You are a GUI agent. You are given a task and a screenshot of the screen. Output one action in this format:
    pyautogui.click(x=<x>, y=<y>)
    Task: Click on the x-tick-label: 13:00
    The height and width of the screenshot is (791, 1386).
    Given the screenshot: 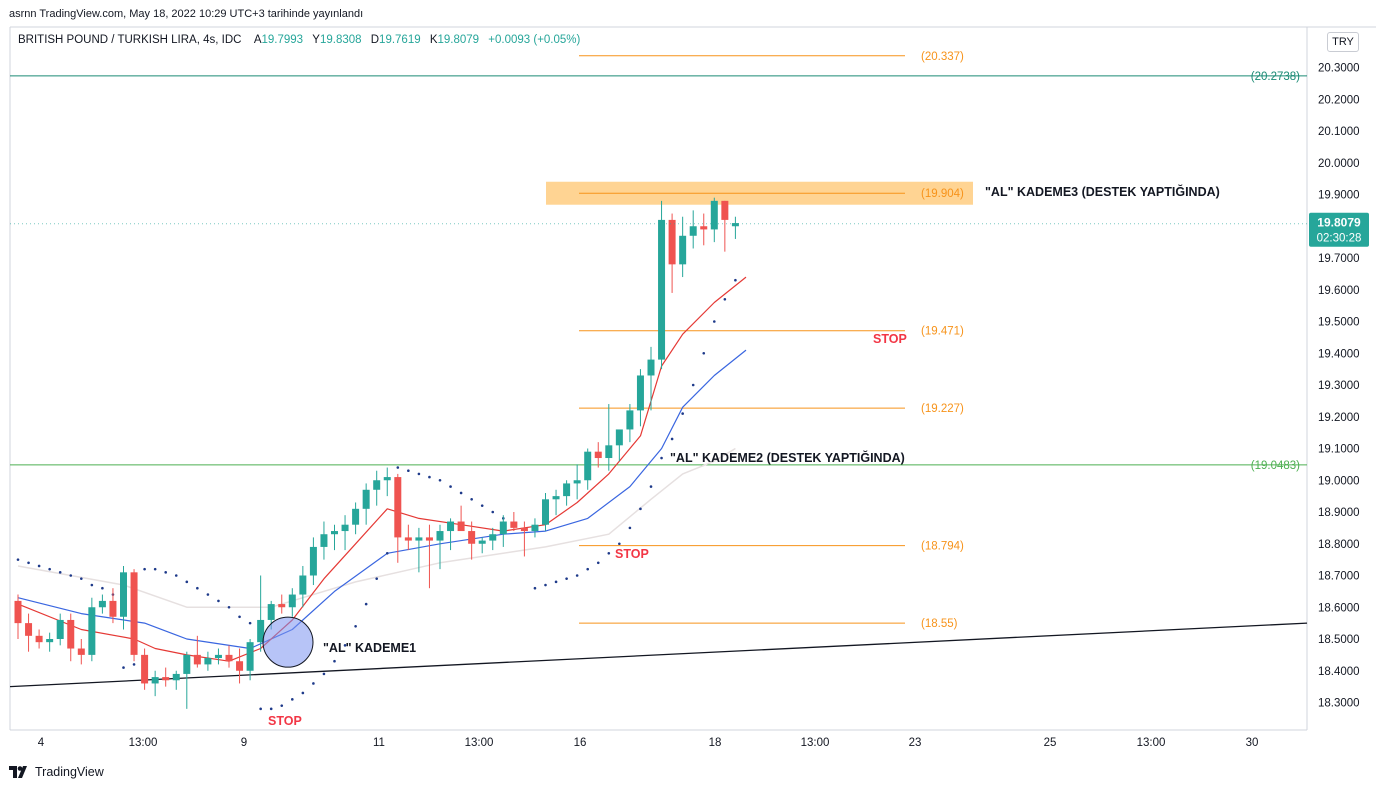 What is the action you would take?
    pyautogui.click(x=143, y=743)
    